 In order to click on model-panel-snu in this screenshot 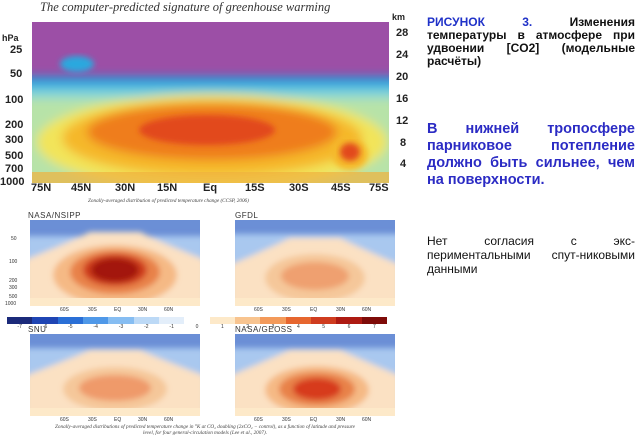, I will do `click(115, 375)`.